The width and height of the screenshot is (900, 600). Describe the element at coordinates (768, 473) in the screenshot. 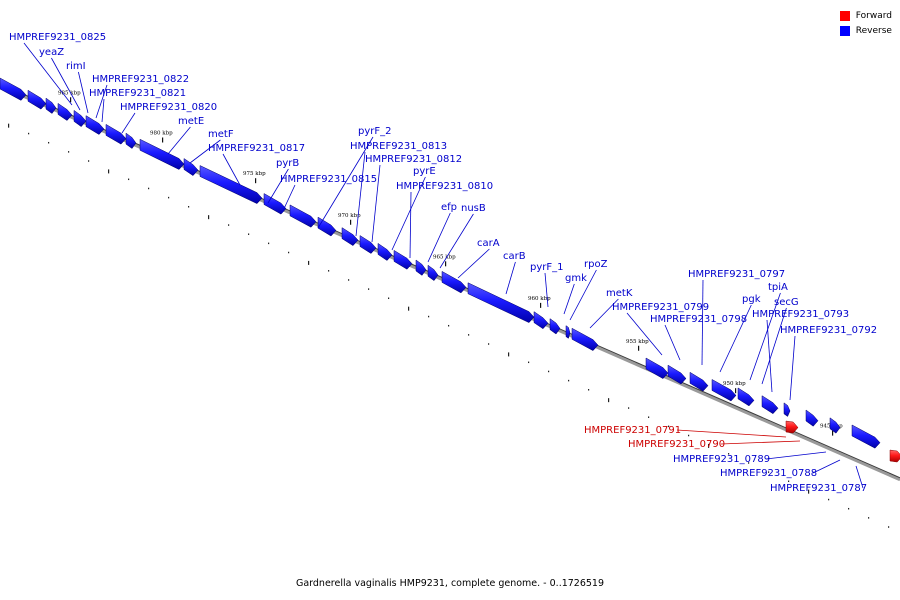

I see `gene-label-hmpref9231-0788: HMPREF9231_0788` at that location.